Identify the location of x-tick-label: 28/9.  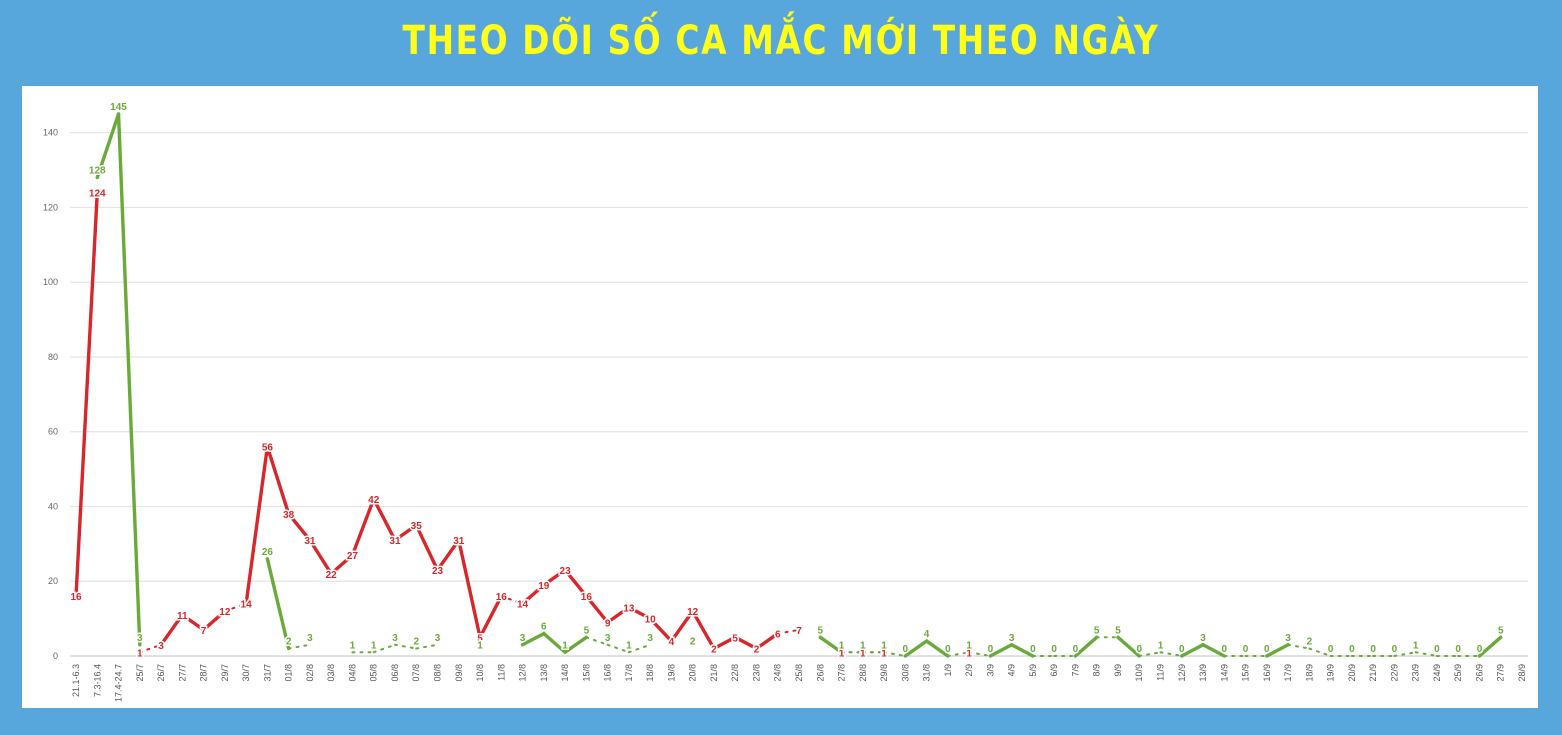
(1522, 673).